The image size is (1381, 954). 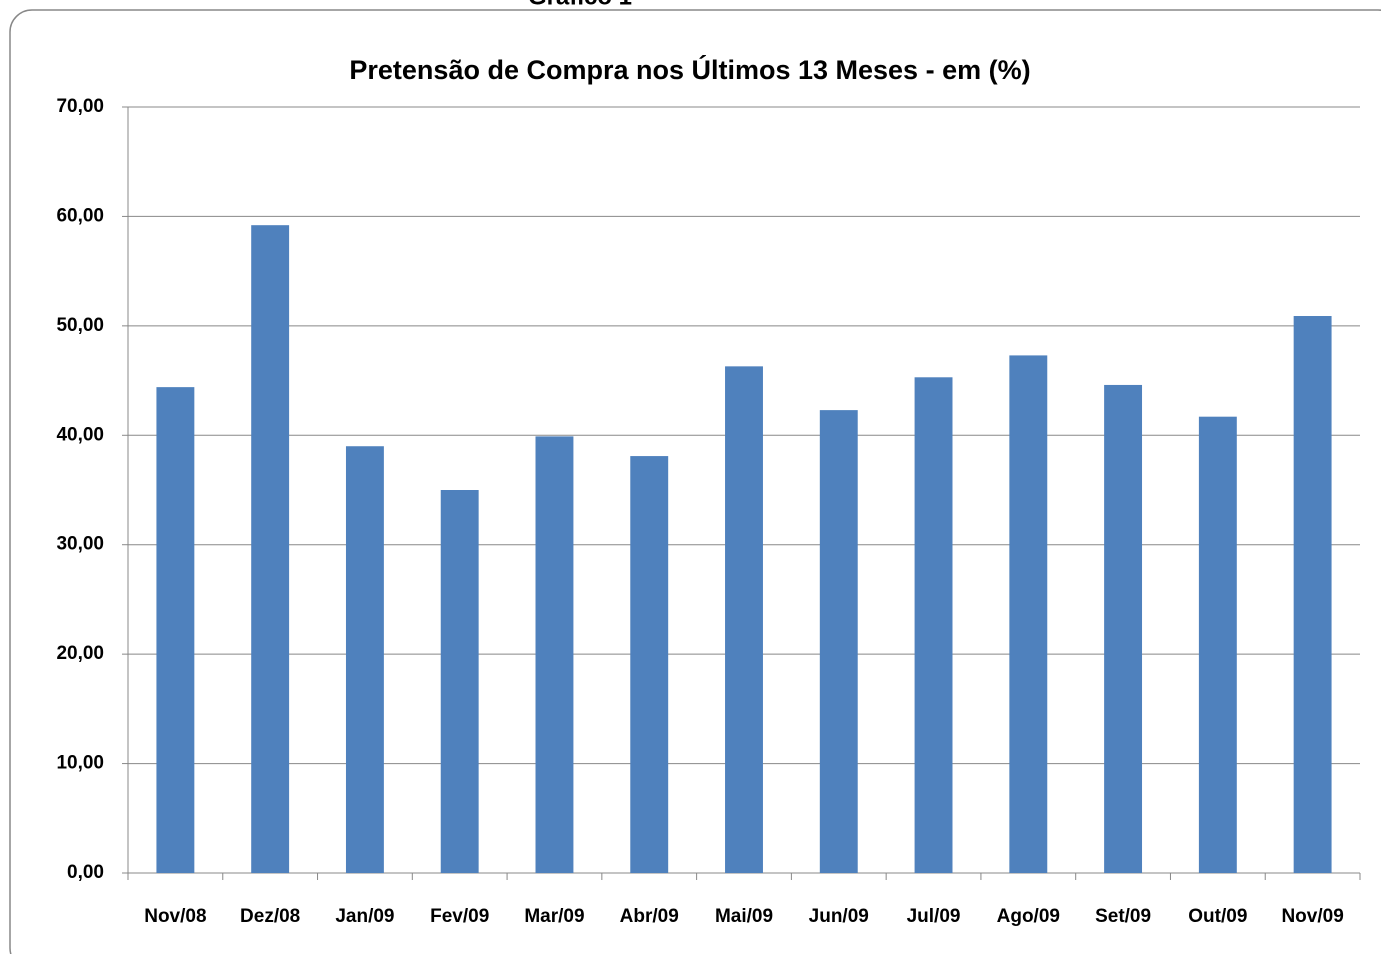 I want to click on y-tick-label: 20,00, so click(x=80, y=653).